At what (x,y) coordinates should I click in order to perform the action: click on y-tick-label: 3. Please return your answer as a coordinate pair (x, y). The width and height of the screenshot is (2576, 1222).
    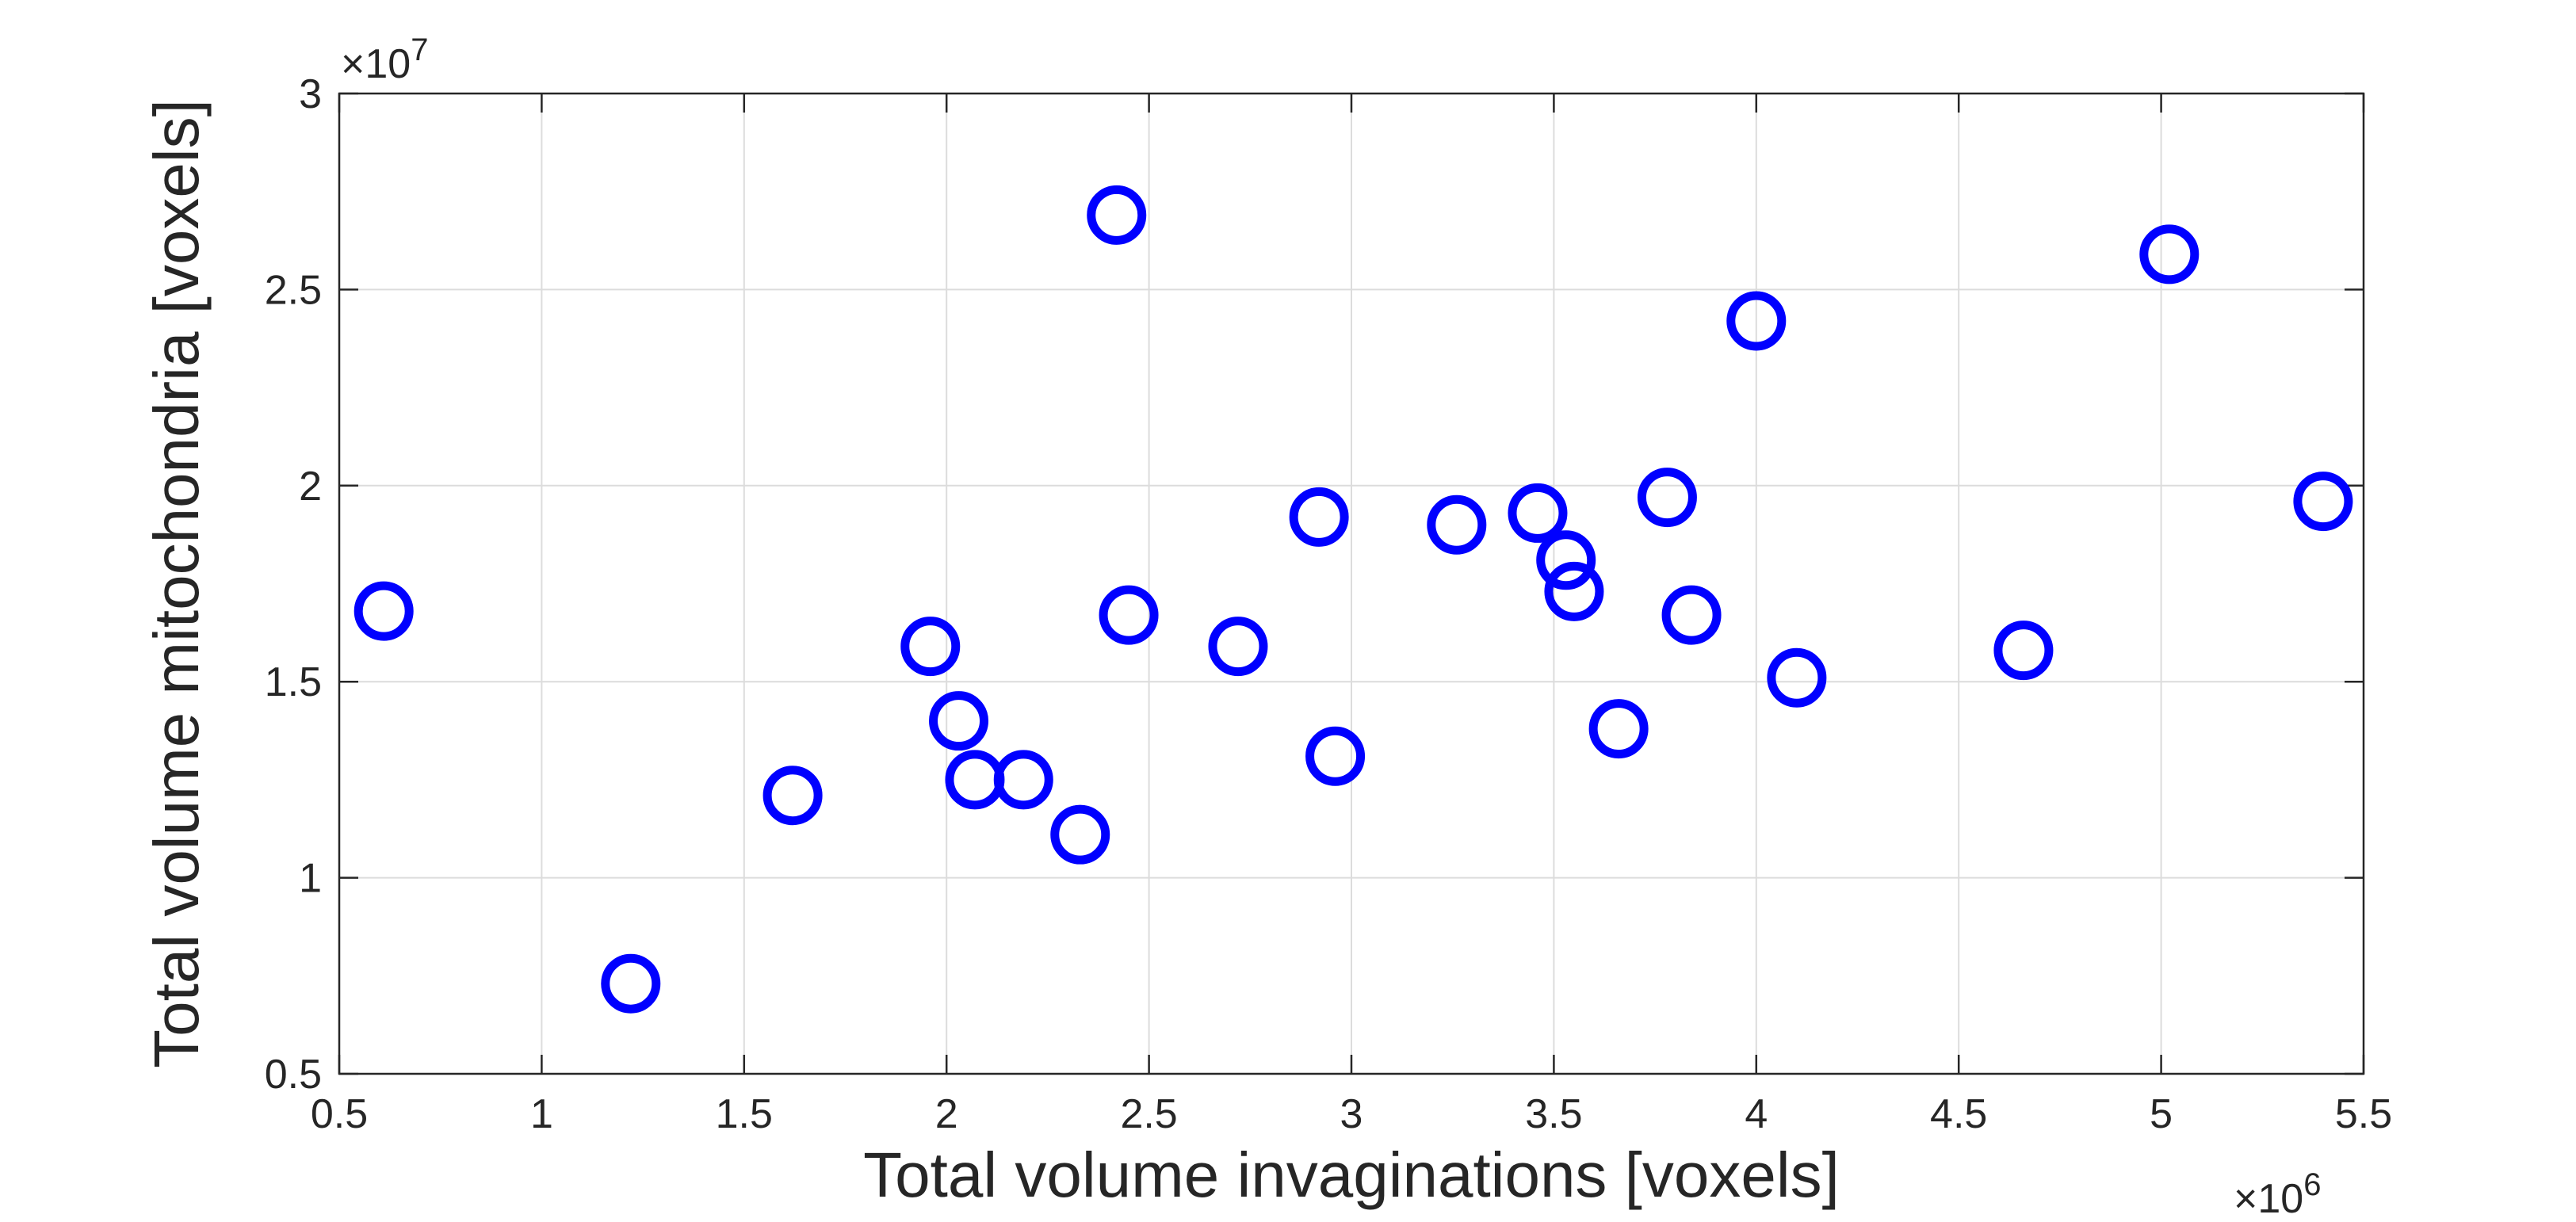
    Looking at the image, I should click on (310, 94).